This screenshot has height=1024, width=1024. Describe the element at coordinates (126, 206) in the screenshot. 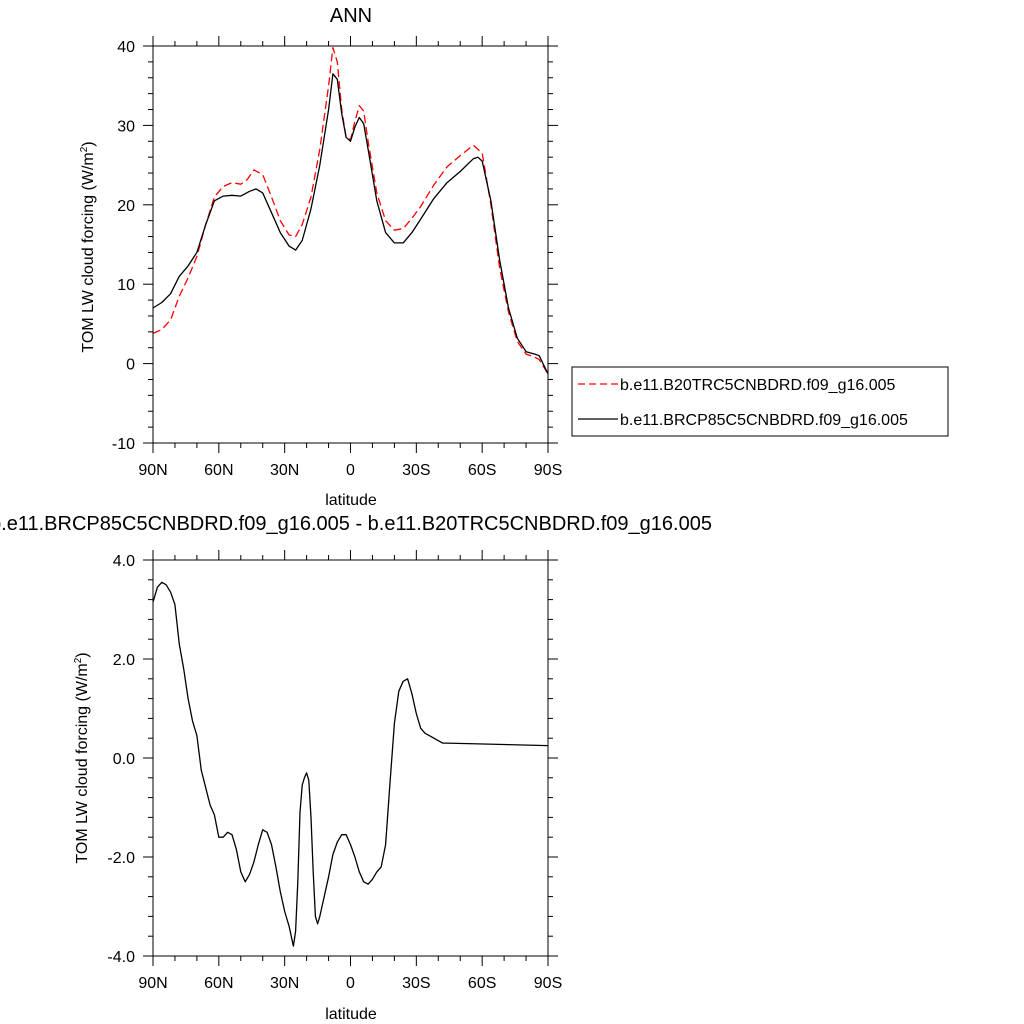

I see `y-tick-label: 20` at that location.